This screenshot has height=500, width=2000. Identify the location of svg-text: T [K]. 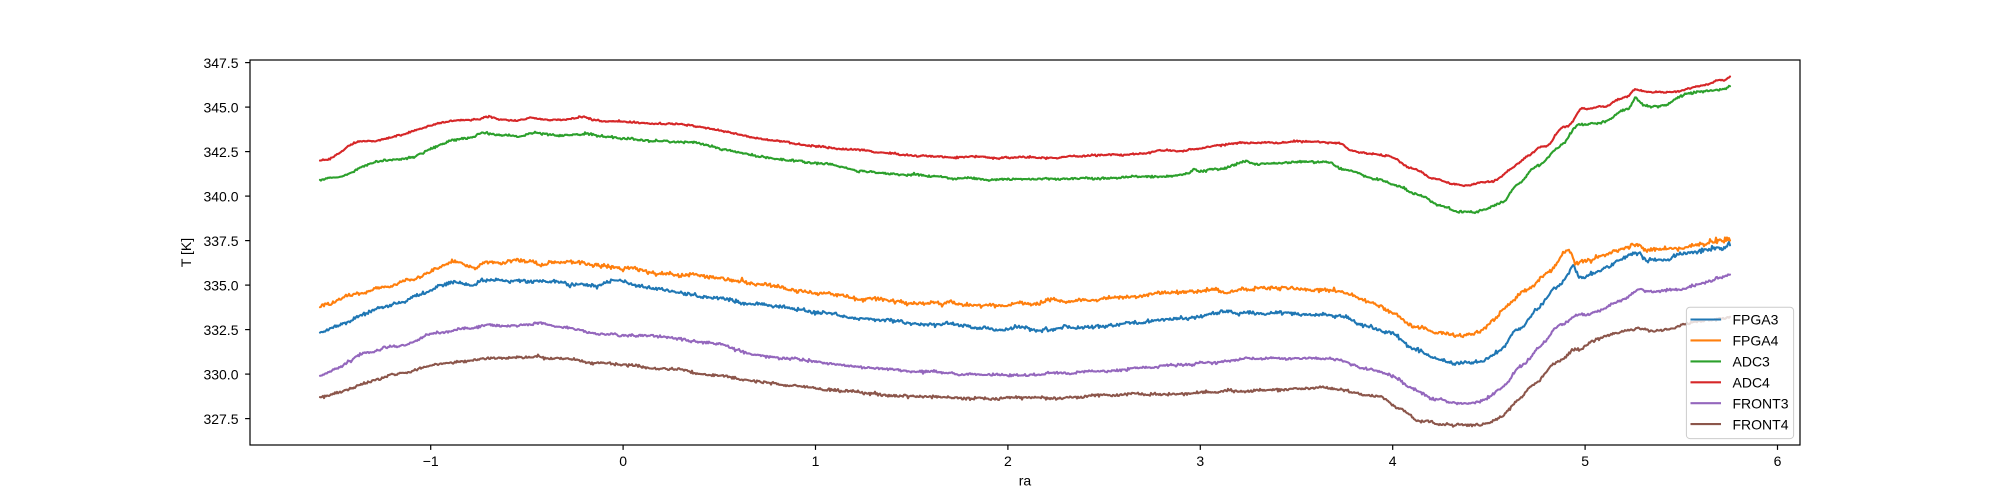
(186, 252).